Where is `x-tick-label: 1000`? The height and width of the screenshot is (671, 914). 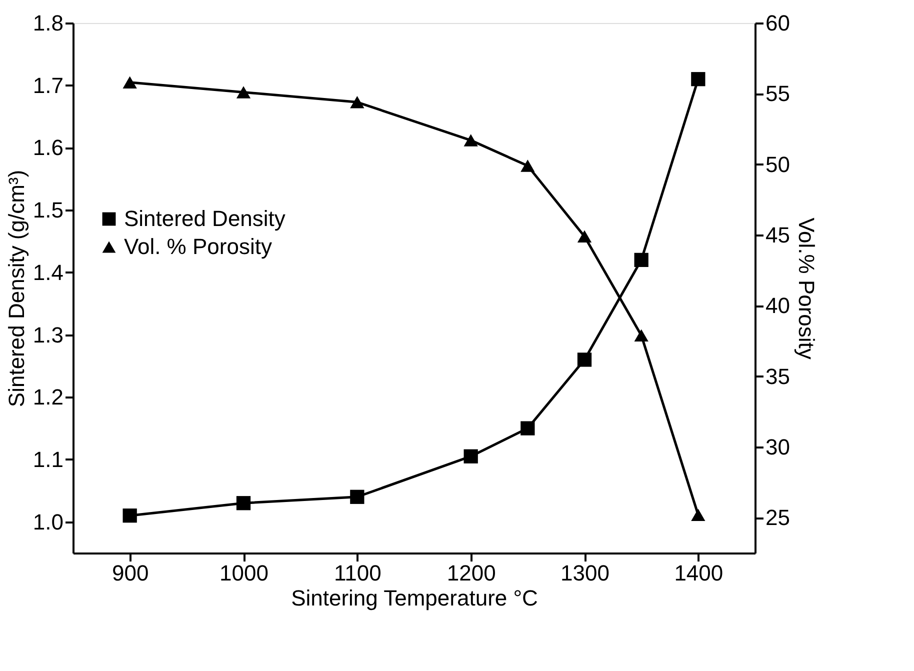 x-tick-label: 1000 is located at coordinates (244, 573).